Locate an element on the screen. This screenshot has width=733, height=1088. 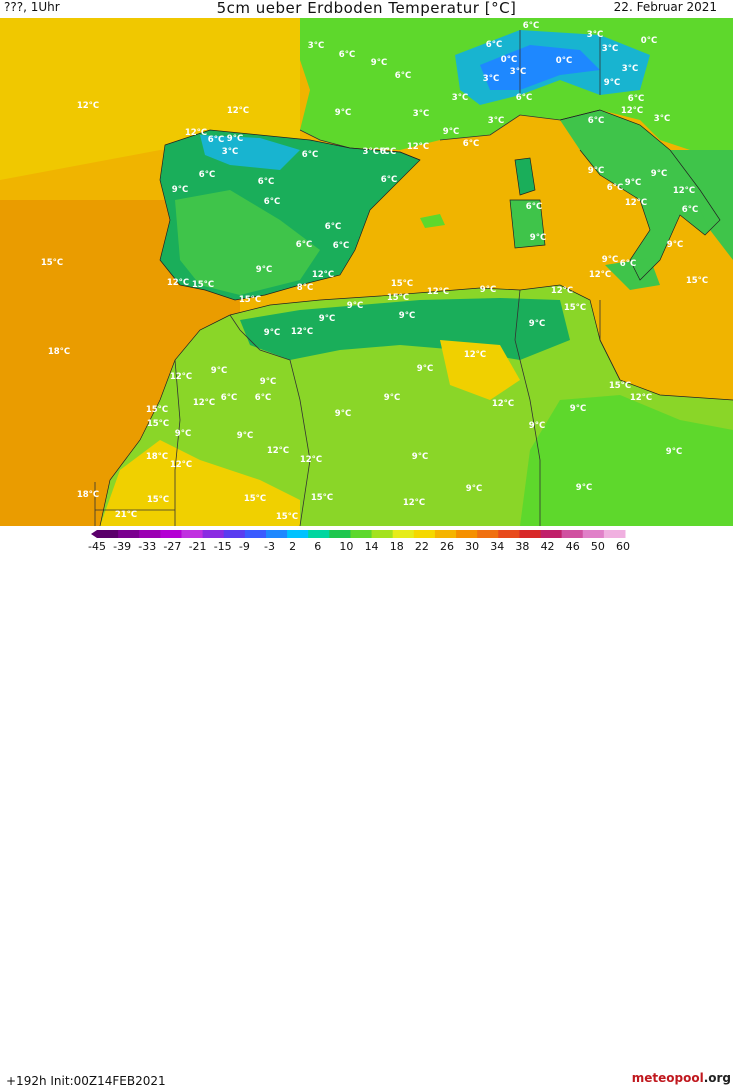
legend-tick-label: 42 is located at coordinates (547, 546).